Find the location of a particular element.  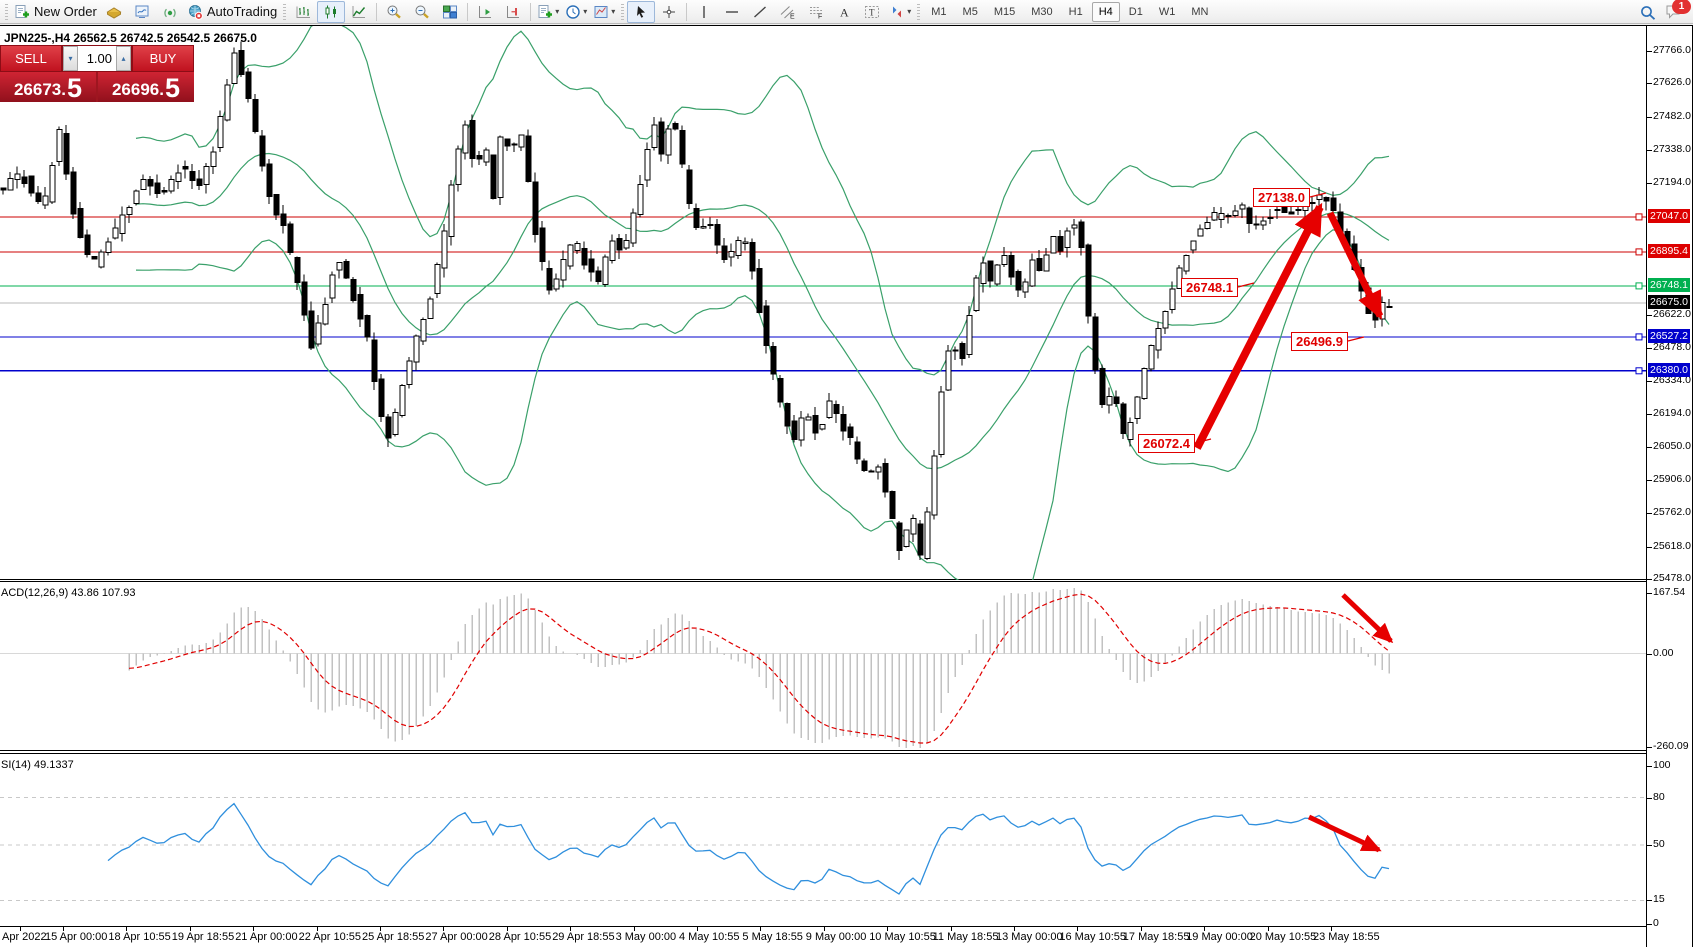

volume-input is located at coordinates (97, 58).